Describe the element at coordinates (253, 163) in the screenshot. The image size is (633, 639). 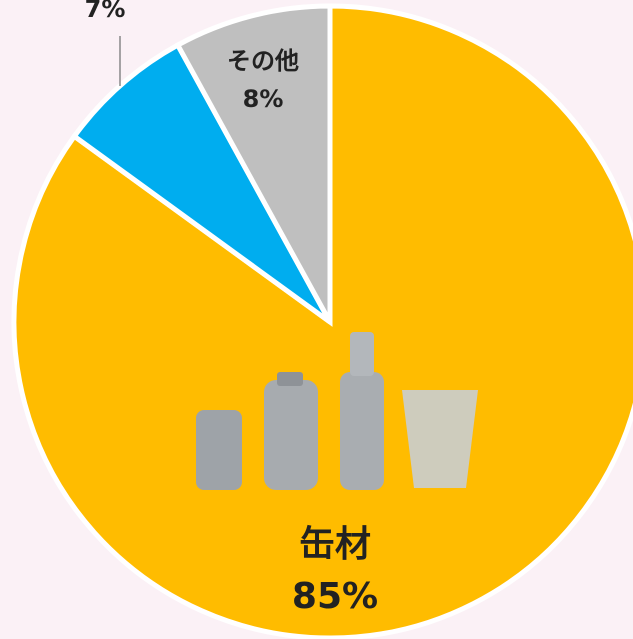
I see `pie-slice` at that location.